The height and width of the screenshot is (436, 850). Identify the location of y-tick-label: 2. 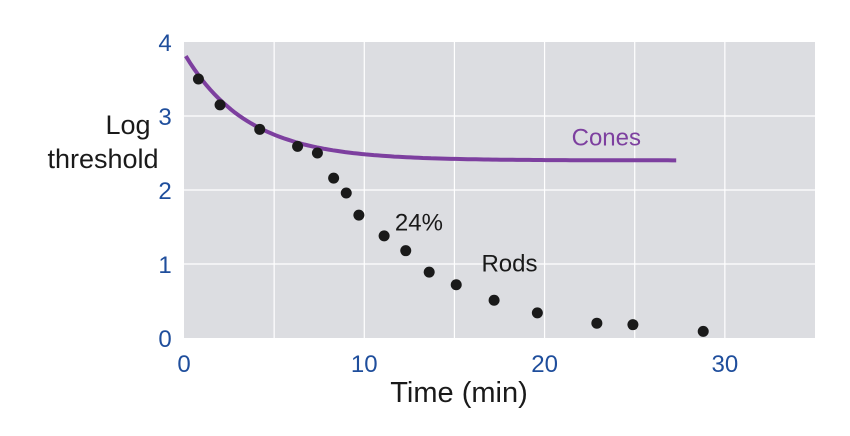
(164, 191).